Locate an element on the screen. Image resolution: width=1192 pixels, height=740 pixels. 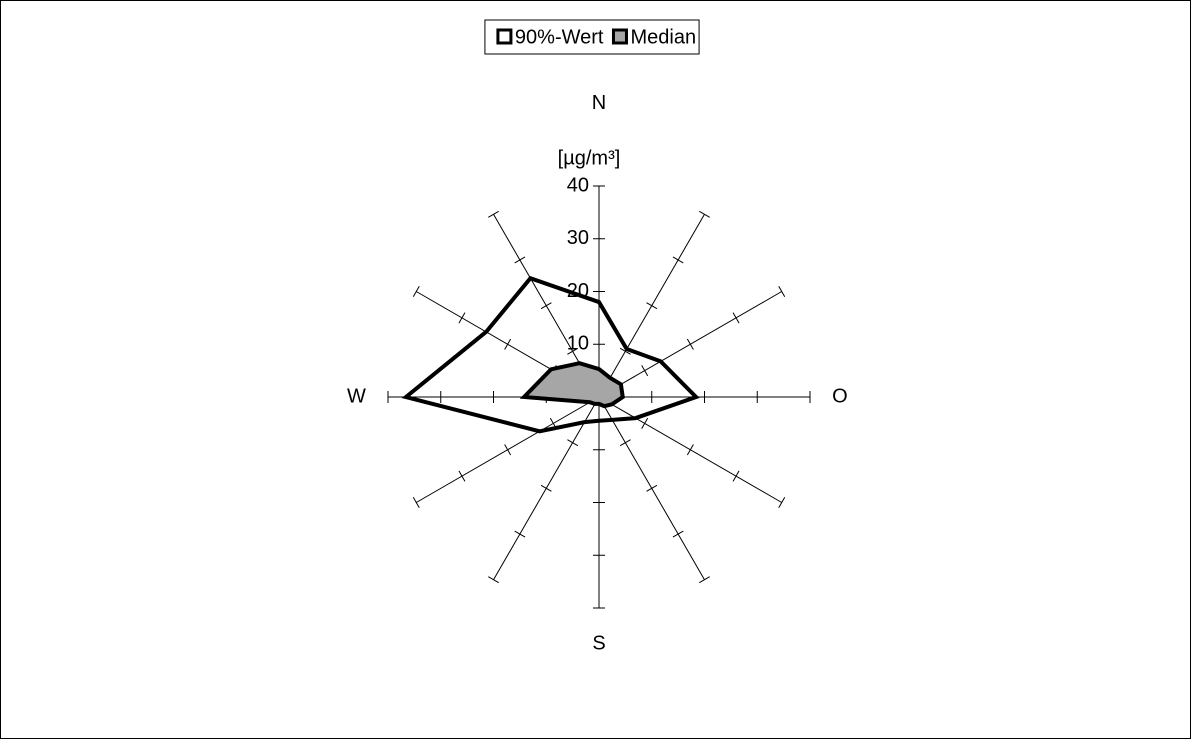
axis-label: [µg/m³] is located at coordinates (589, 158).